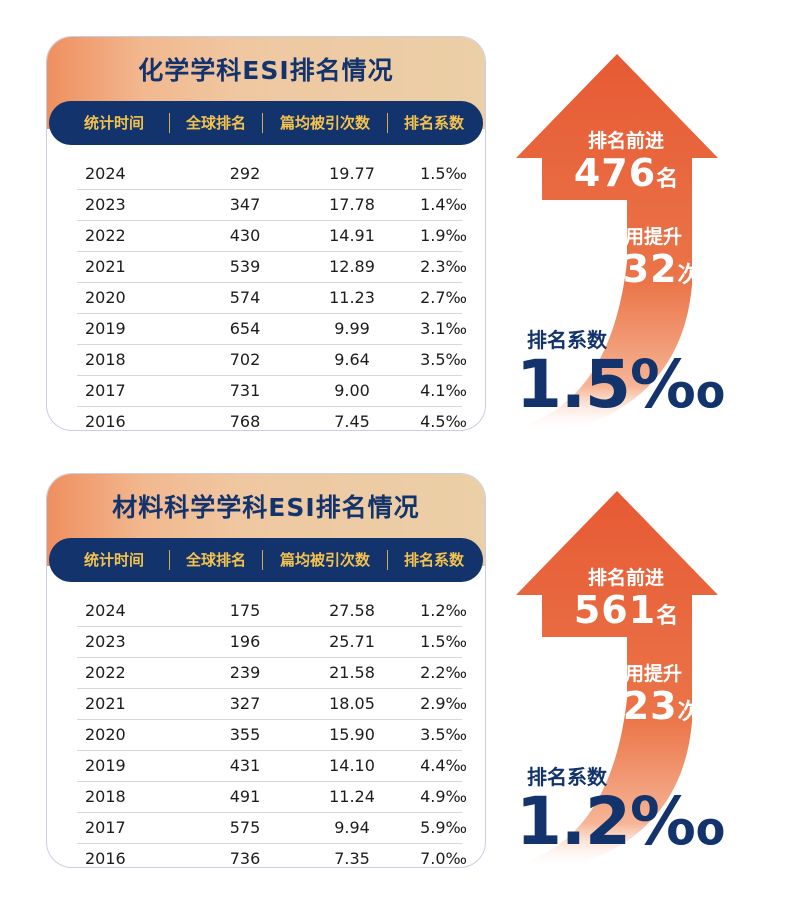  What do you see at coordinates (352, 703) in the screenshot?
I see `cell-cites: 18.05` at bounding box center [352, 703].